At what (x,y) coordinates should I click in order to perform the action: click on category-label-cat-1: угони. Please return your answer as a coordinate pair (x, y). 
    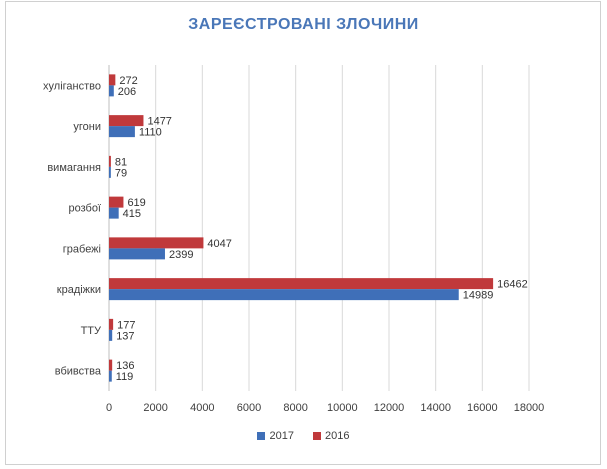
    Looking at the image, I should click on (87, 127).